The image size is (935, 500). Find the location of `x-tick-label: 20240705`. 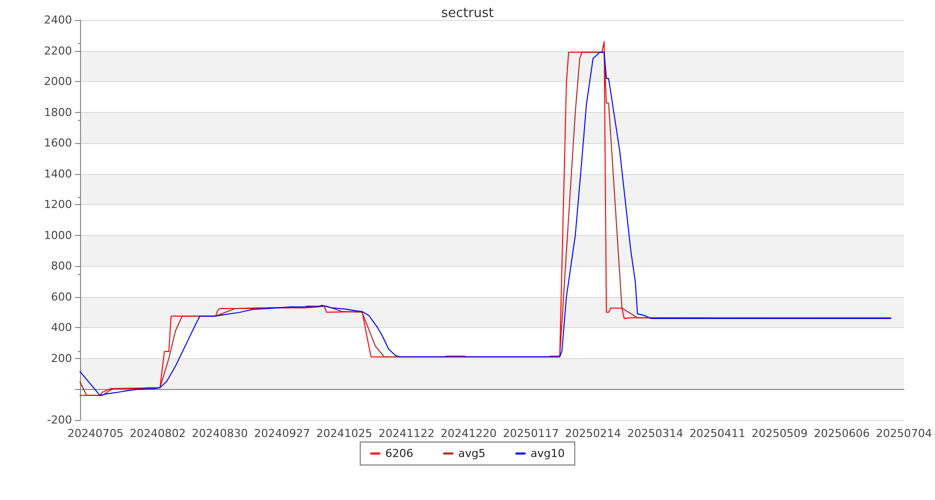

x-tick-label: 20240705 is located at coordinates (96, 433).